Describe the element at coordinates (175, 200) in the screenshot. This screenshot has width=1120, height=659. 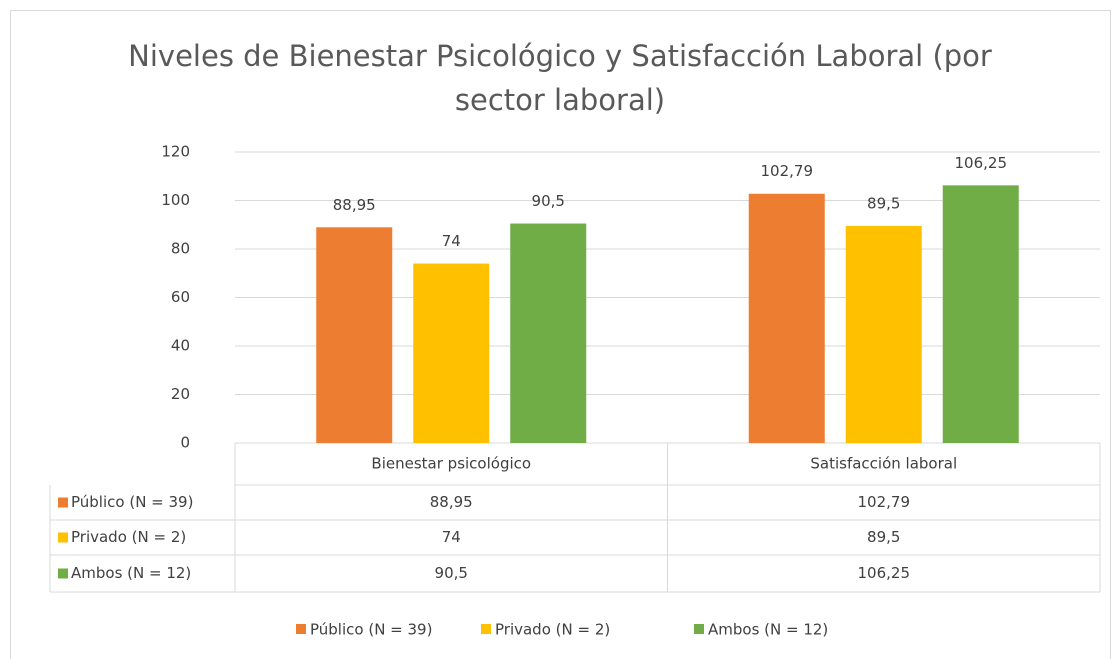
I see `y-tick-label: 100` at that location.